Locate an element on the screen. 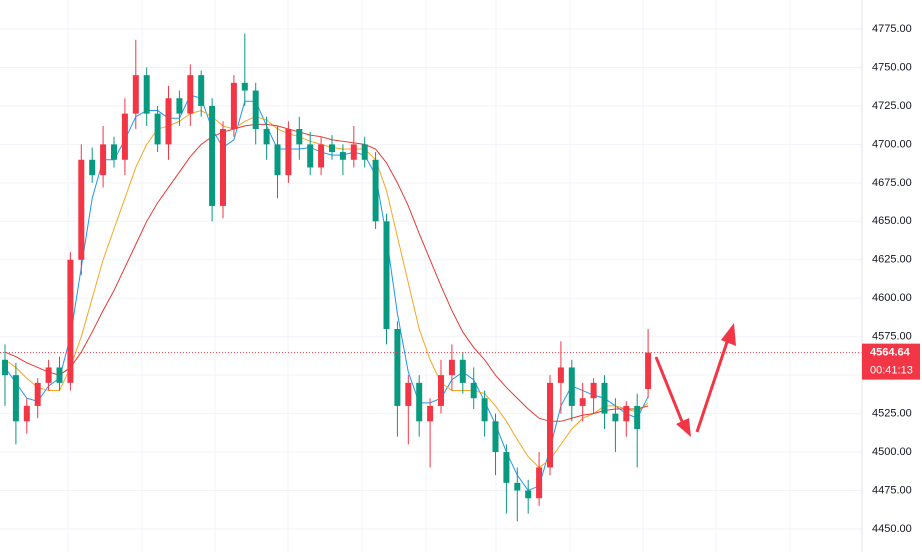 The image size is (922, 552). price-axis is located at coordinates (892, 276).